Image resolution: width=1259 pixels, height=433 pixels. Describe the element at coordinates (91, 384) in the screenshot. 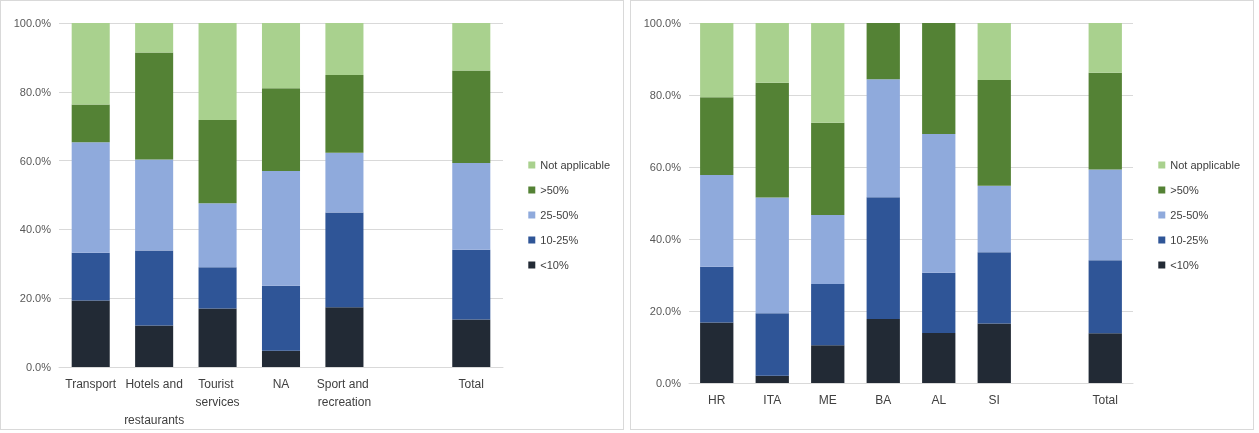

I see `x-tick-label: Transport` at that location.